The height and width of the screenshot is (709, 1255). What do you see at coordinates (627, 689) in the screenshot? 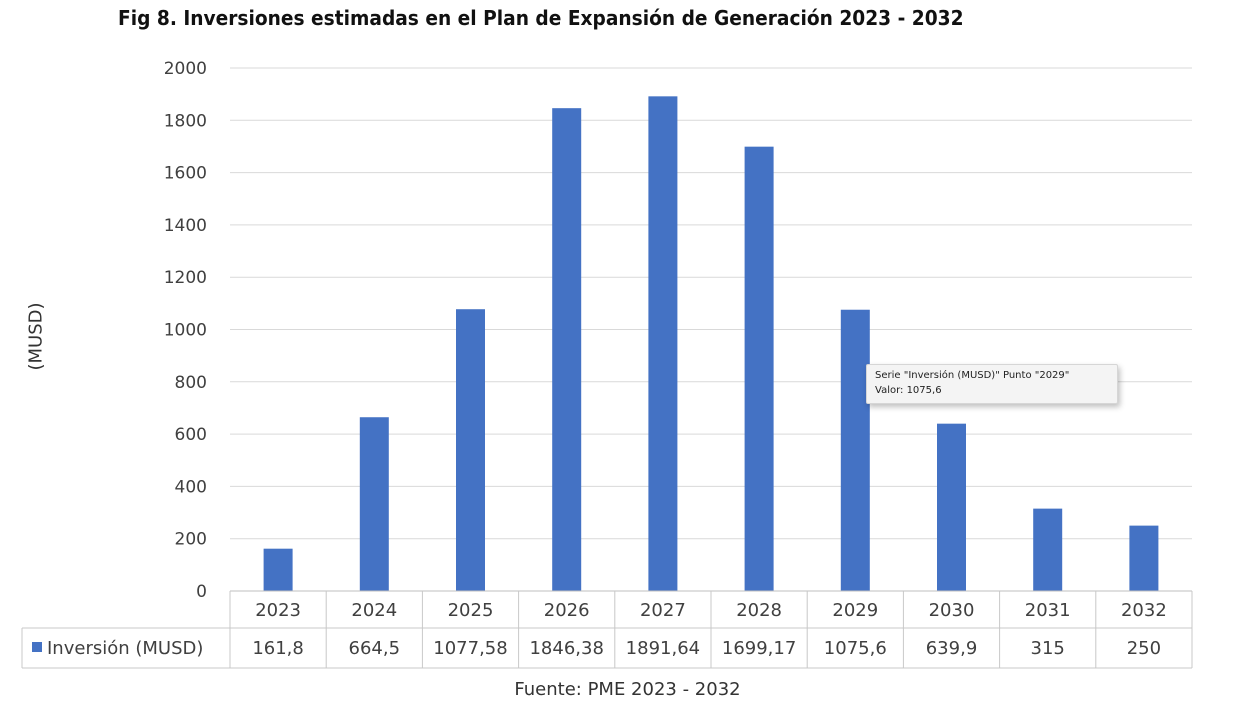
I see `source-note: Fuente: PME 2023 - 2032` at bounding box center [627, 689].